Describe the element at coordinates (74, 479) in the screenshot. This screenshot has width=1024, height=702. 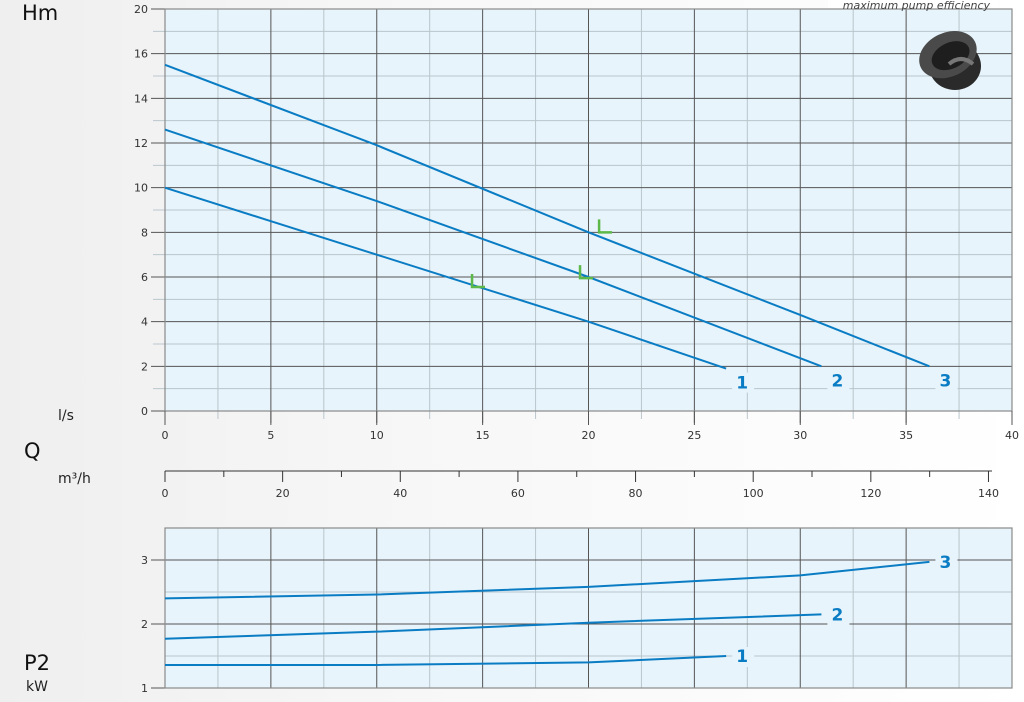
I see `flow-m3h-unit: m³/h` at that location.